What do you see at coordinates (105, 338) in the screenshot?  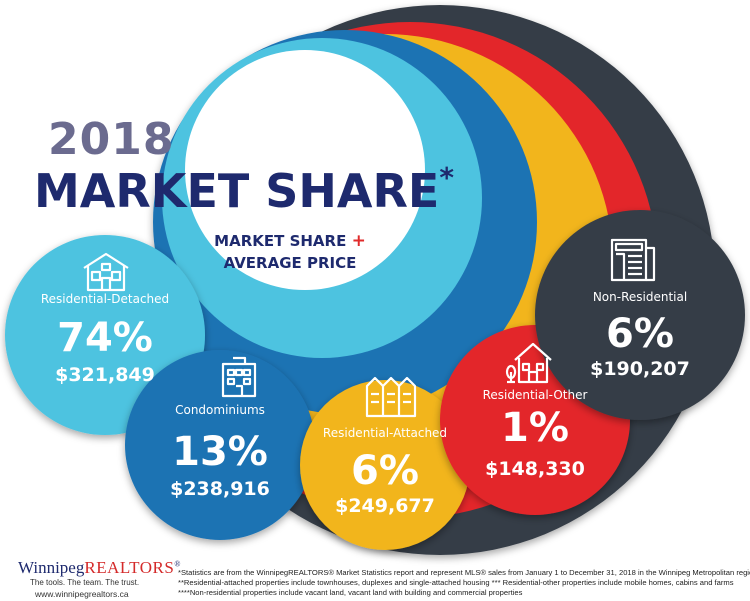 I see `share-label-residential-detached: 74%` at bounding box center [105, 338].